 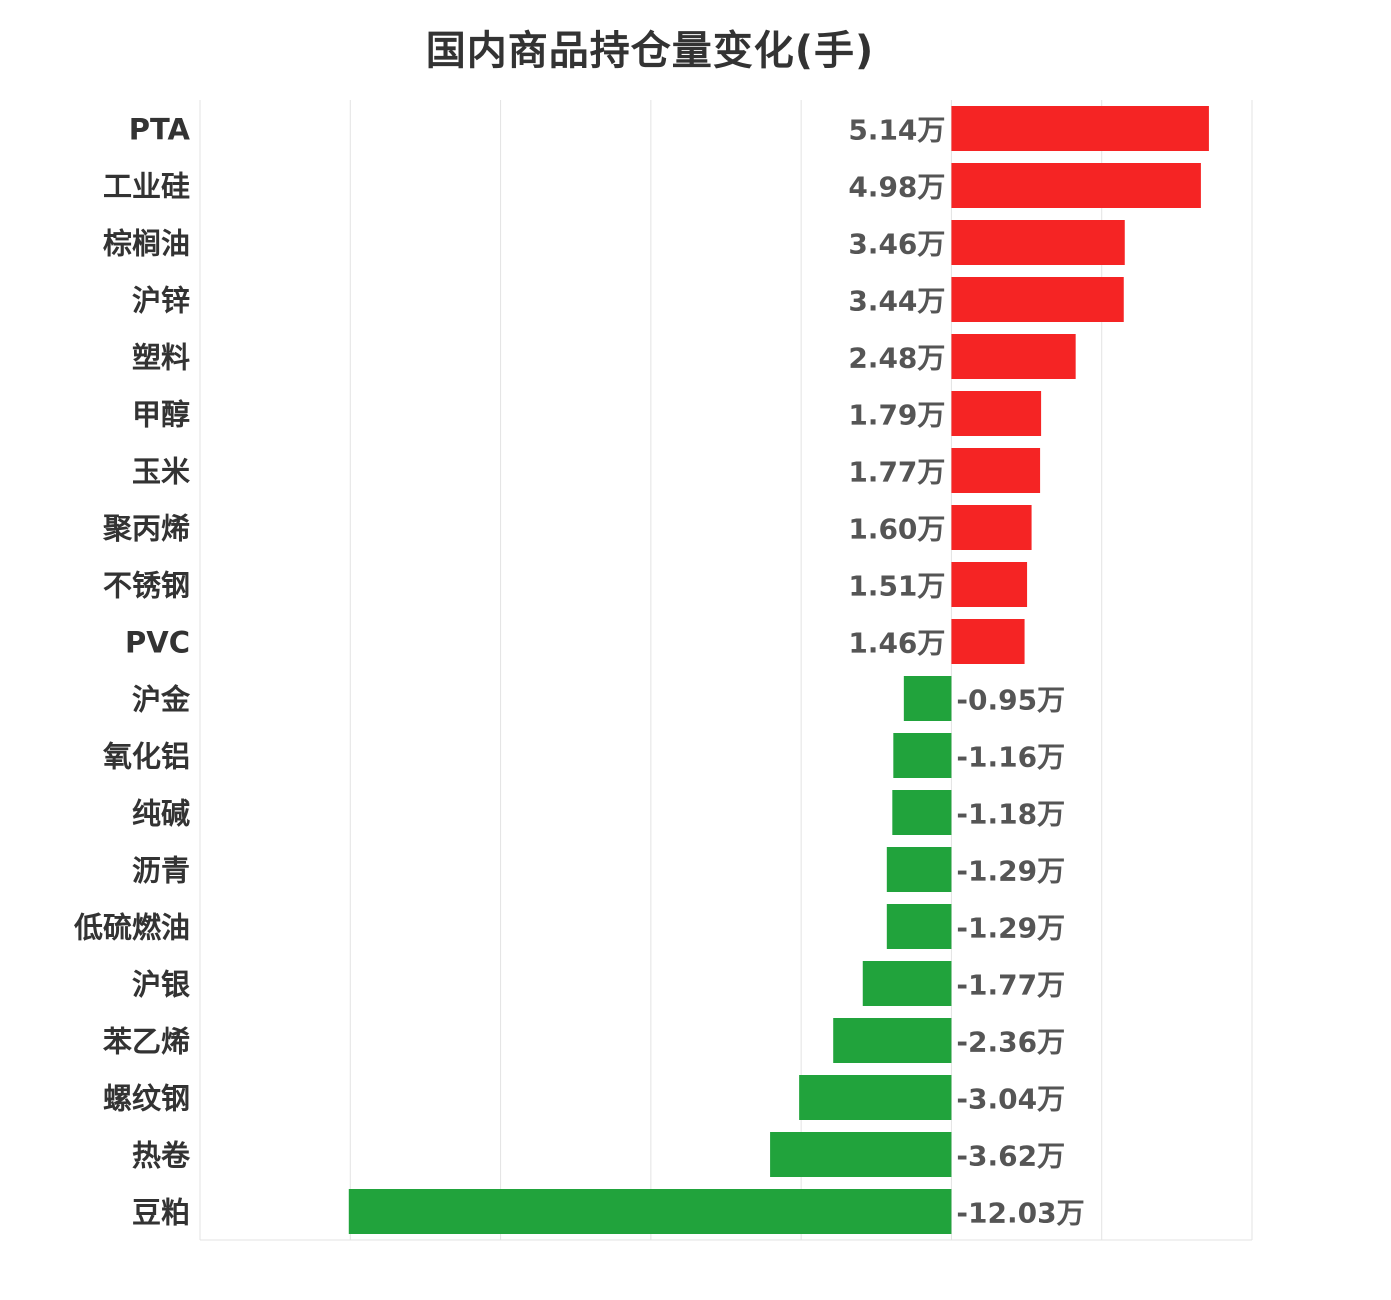 I want to click on category-label: 沪银, so click(x=161, y=985).